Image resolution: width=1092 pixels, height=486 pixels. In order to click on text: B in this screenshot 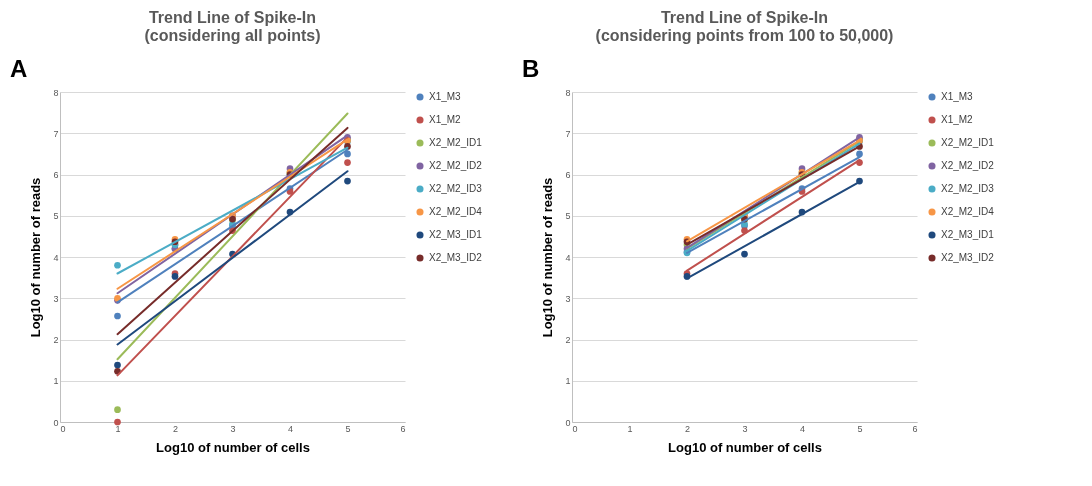, I will do `click(531, 68)`.